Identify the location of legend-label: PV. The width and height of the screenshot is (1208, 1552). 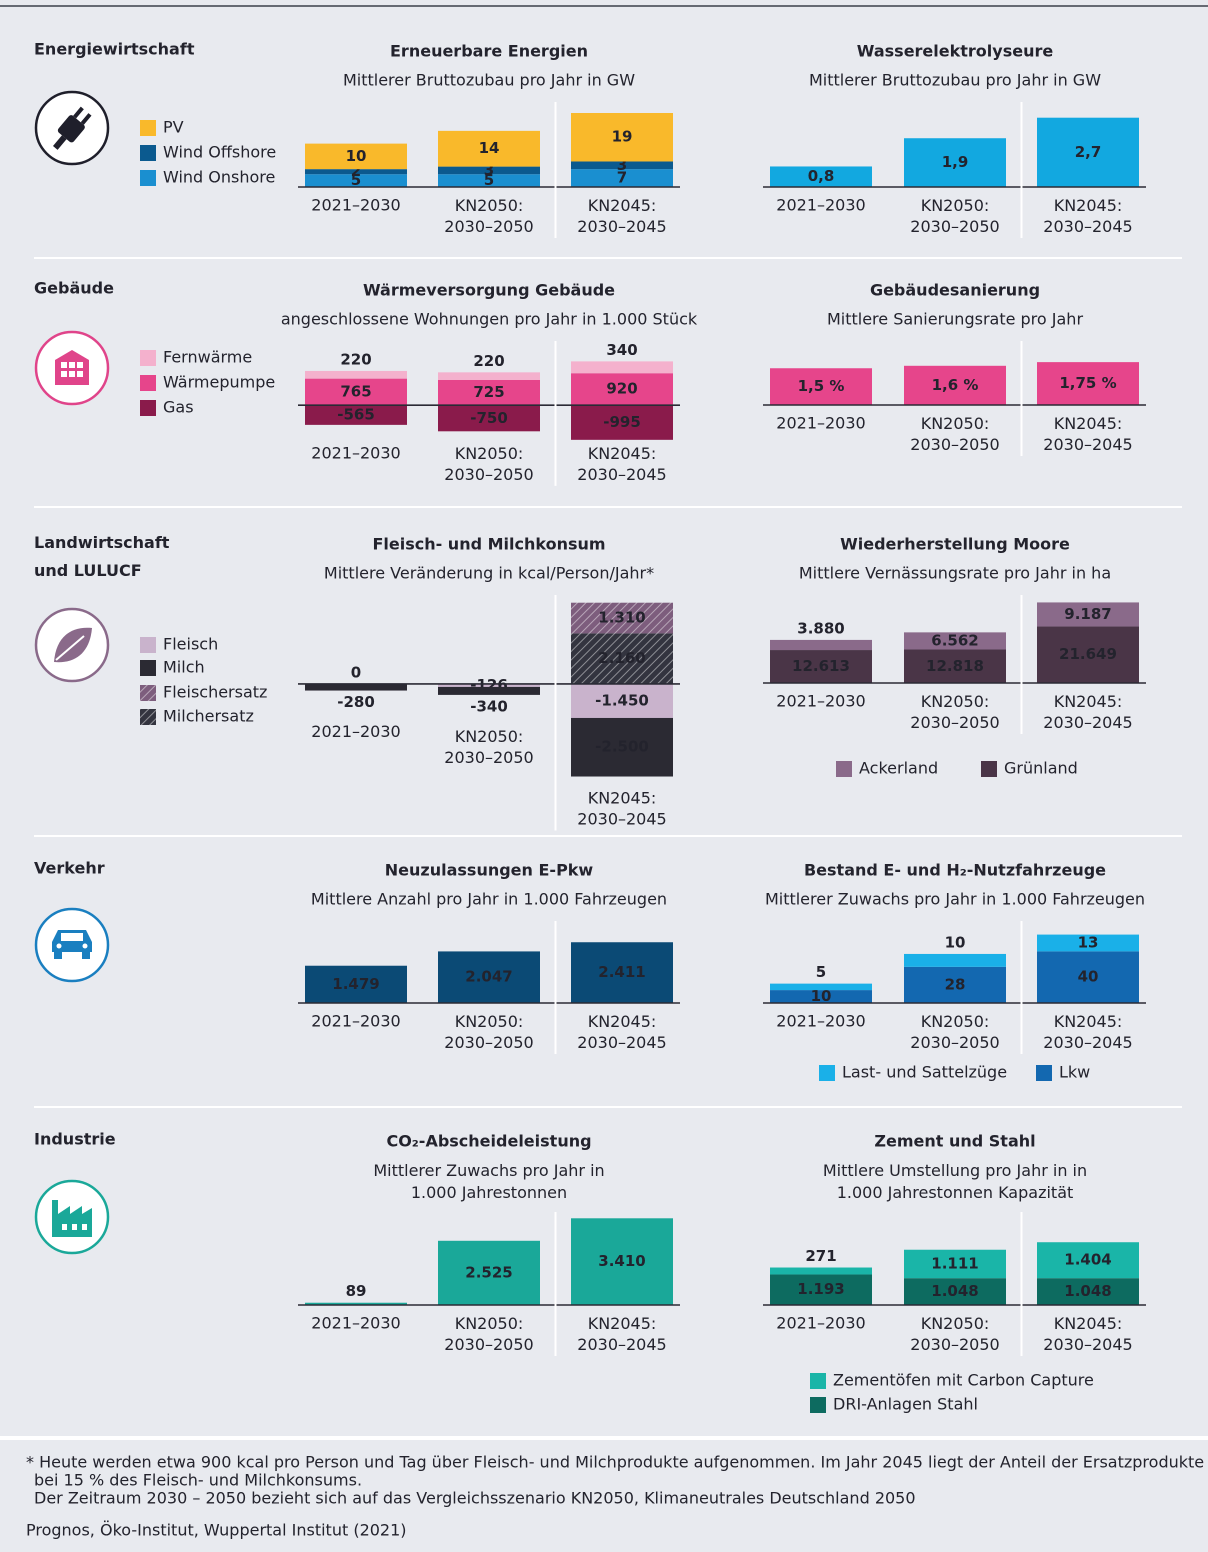
(173, 127).